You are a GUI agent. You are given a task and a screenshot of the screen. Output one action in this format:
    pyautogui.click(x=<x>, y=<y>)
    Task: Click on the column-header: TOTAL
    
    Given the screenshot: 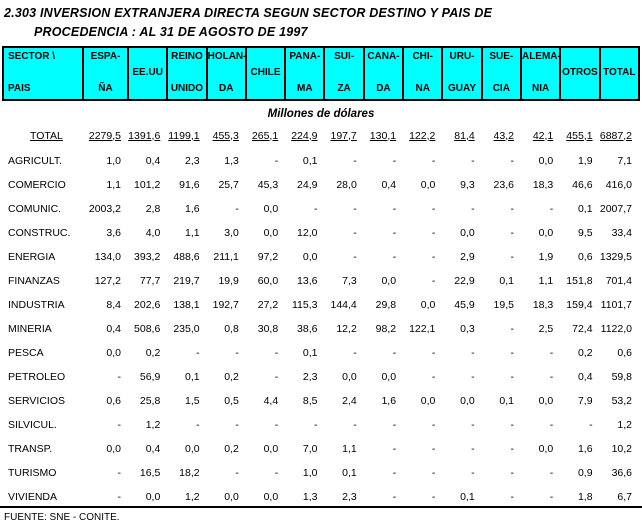 What is the action you would take?
    pyautogui.click(x=619, y=73)
    